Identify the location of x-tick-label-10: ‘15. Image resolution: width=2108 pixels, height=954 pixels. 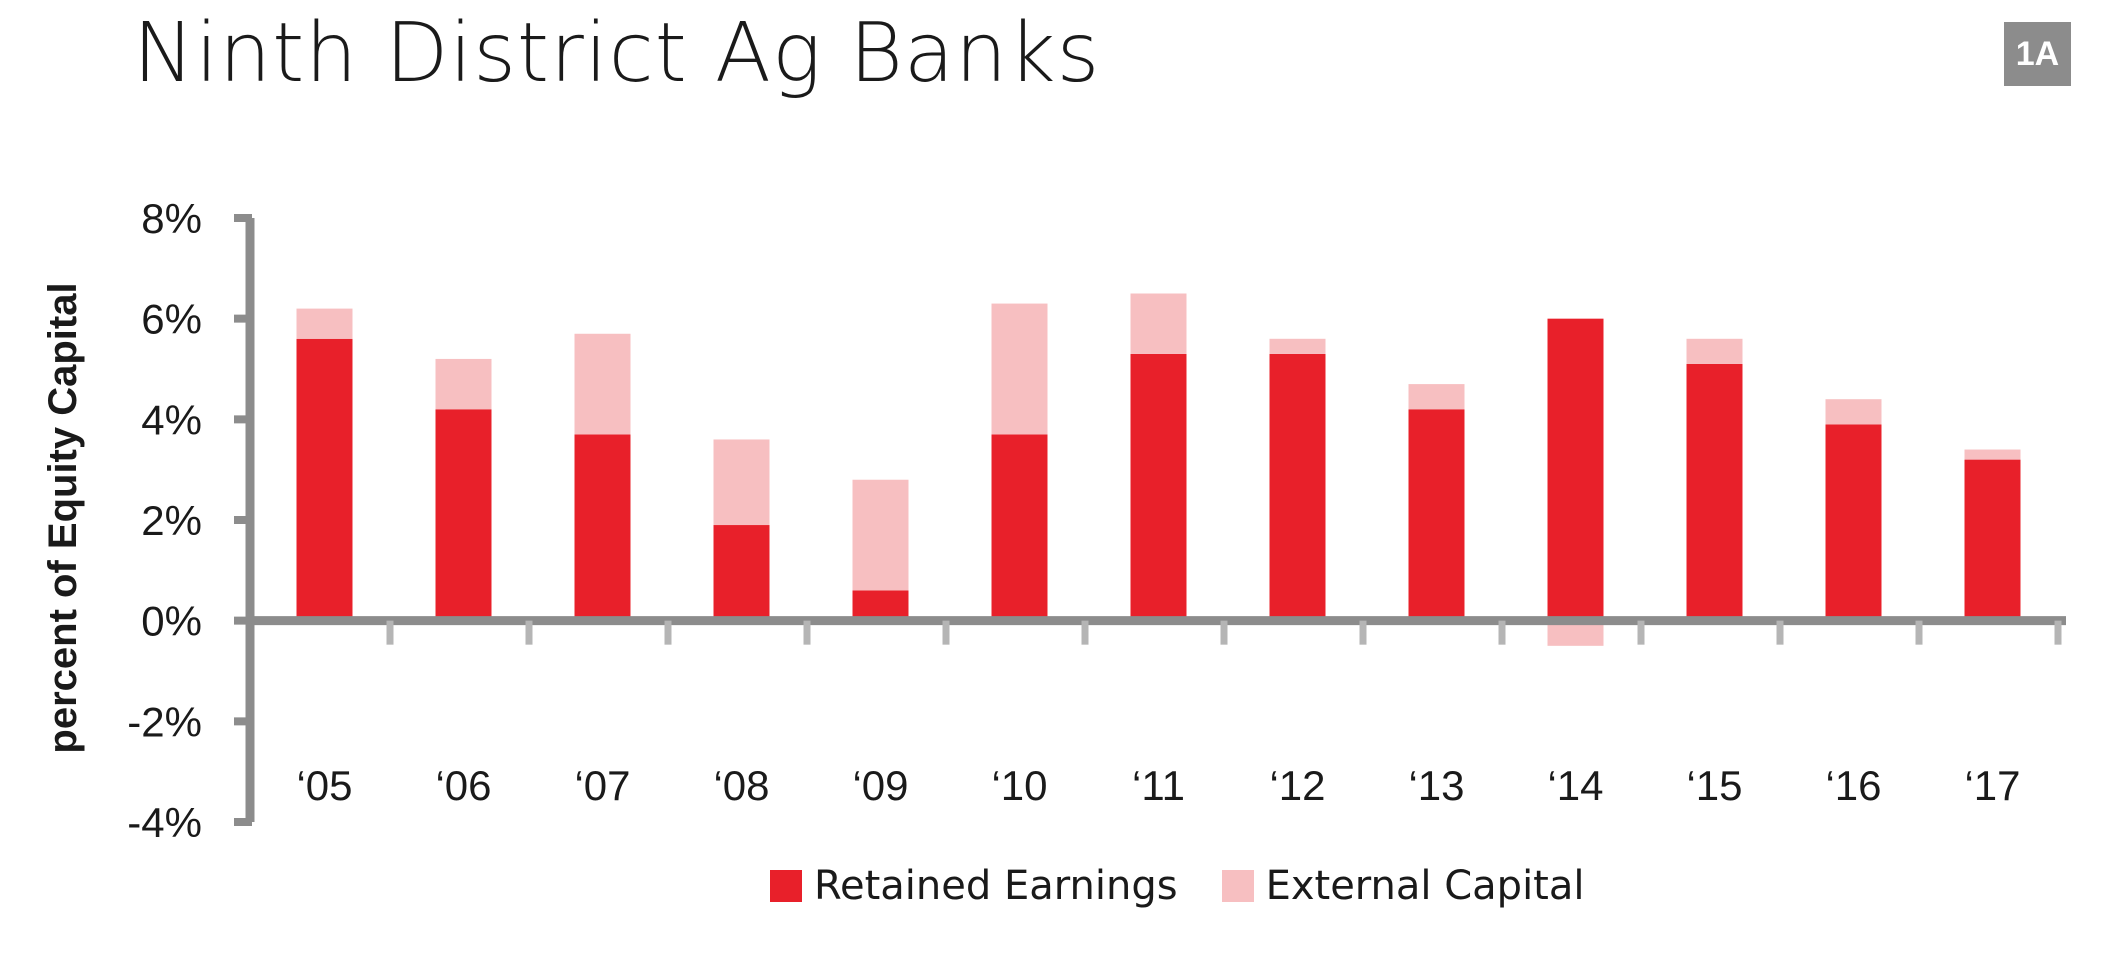
(1714, 785).